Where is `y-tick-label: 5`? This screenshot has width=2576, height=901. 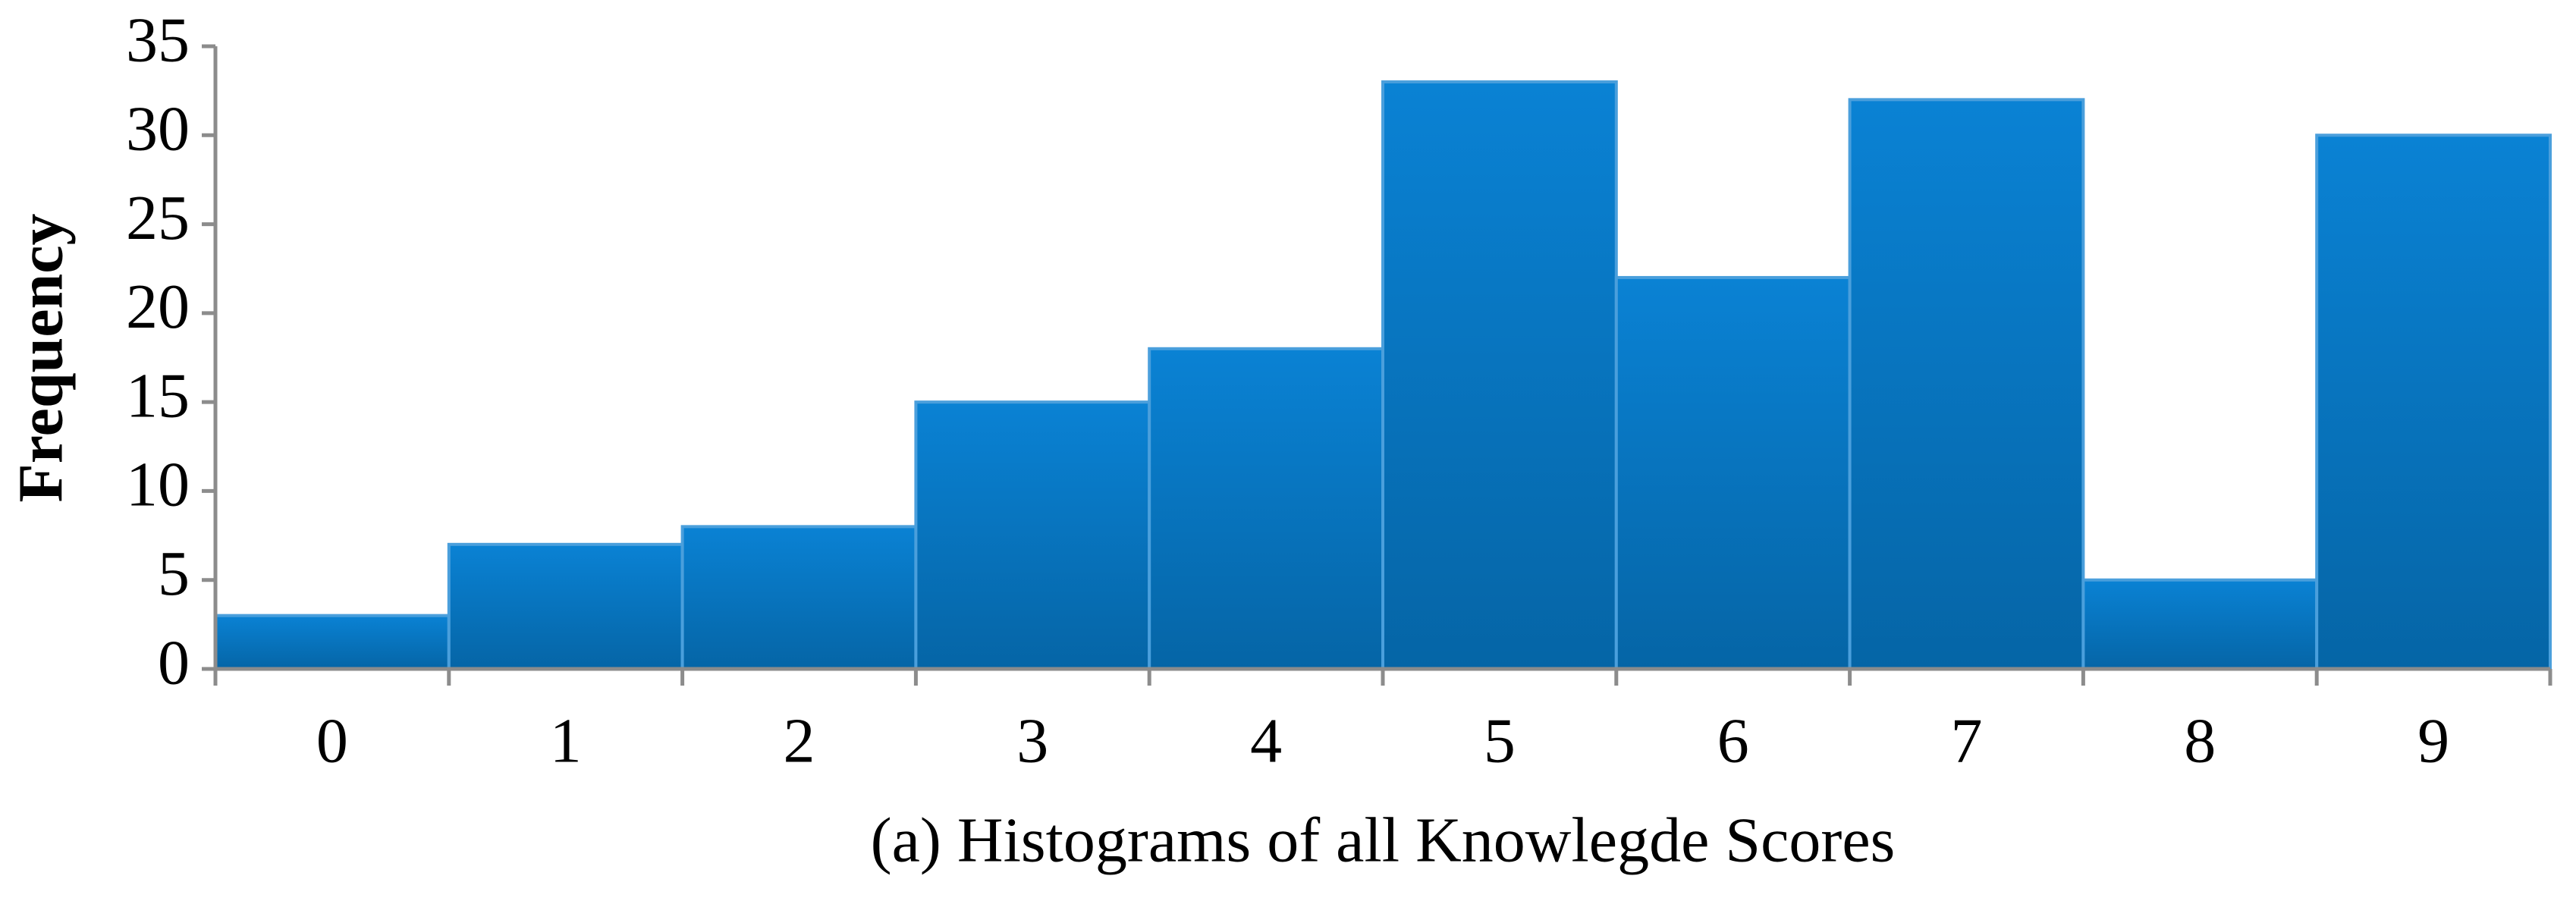 y-tick-label: 5 is located at coordinates (174, 573).